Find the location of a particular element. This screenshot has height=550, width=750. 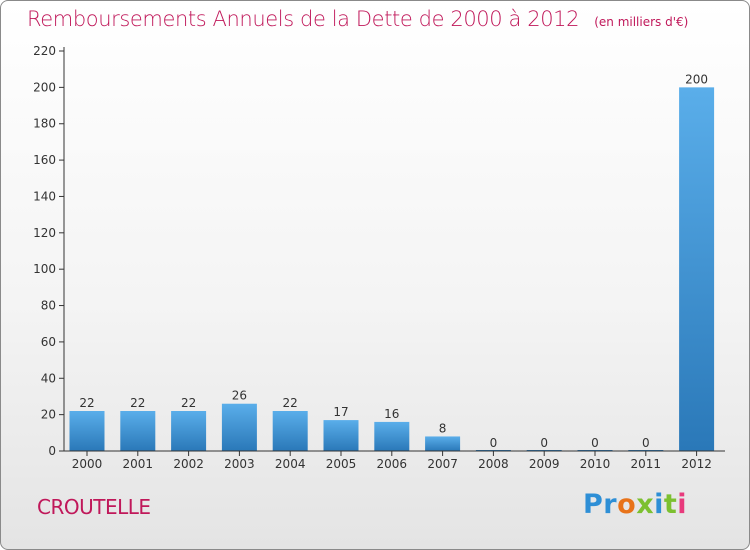

y-tick-label: 20 is located at coordinates (48, 415).